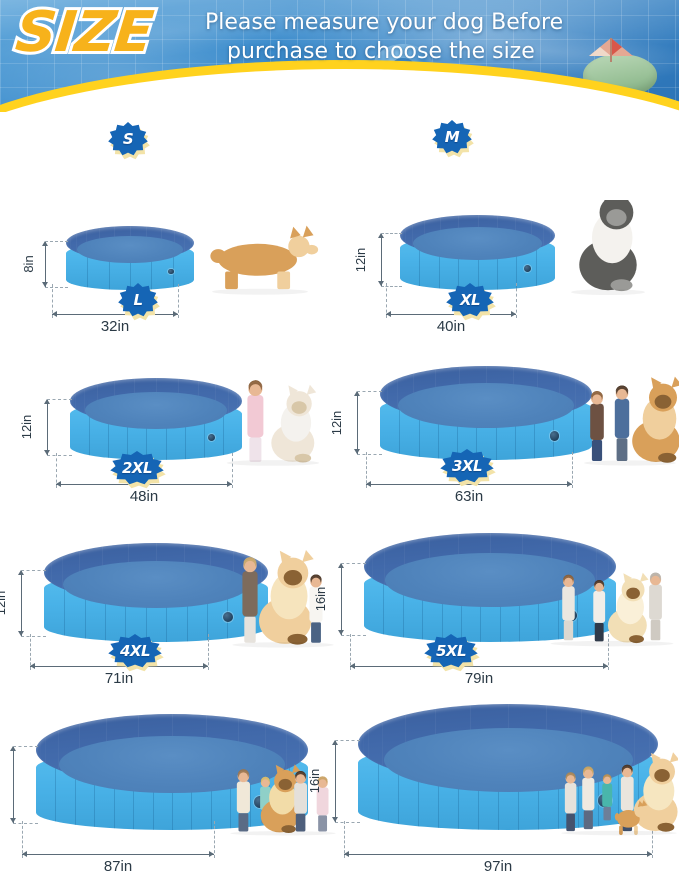  I want to click on size-badge-label: L, so click(138, 301).